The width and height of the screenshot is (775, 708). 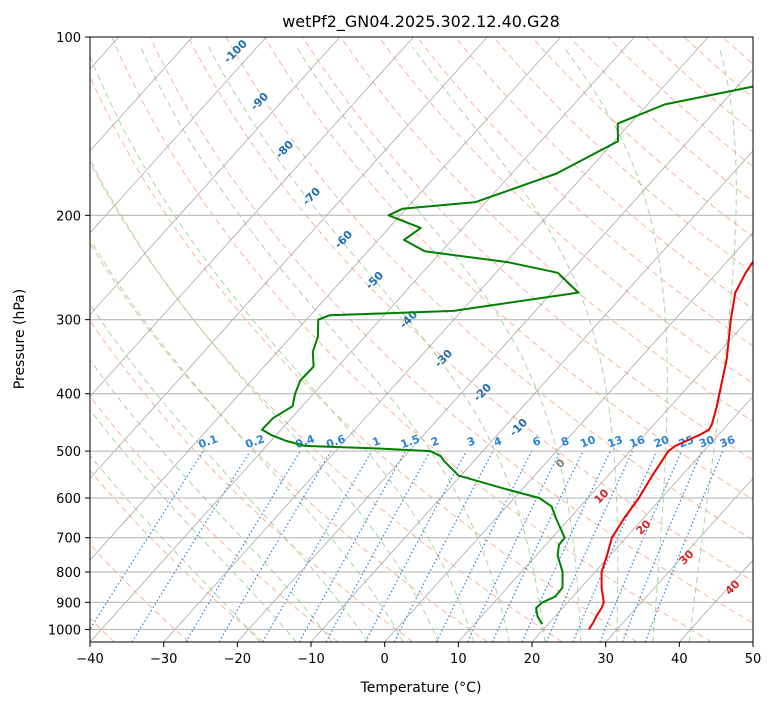 What do you see at coordinates (163, 659) in the screenshot?
I see `x-tick-label: −30` at bounding box center [163, 659].